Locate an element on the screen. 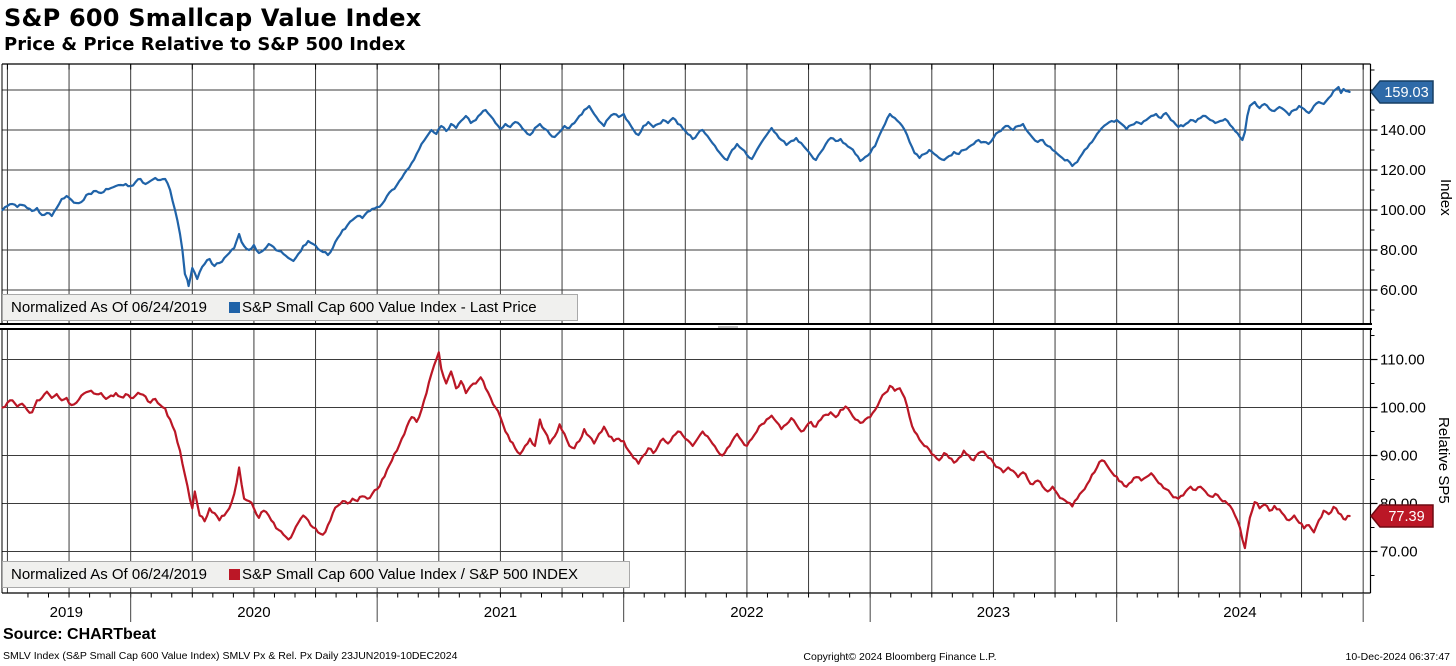 Image resolution: width=1456 pixels, height=666 pixels. last-price-badge-index: 159.03 is located at coordinates (1402, 92).